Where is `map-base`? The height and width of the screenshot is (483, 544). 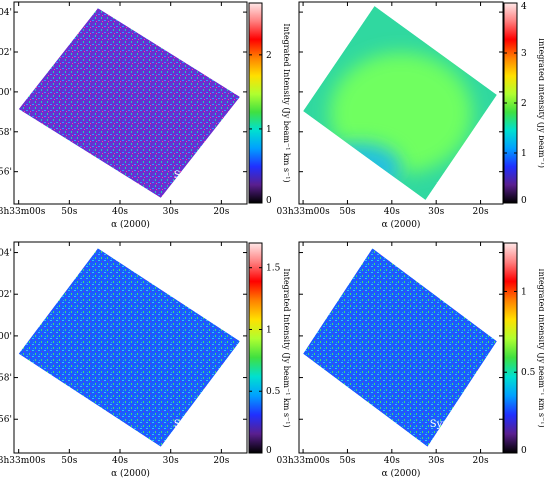
map-base is located at coordinates (400, 347).